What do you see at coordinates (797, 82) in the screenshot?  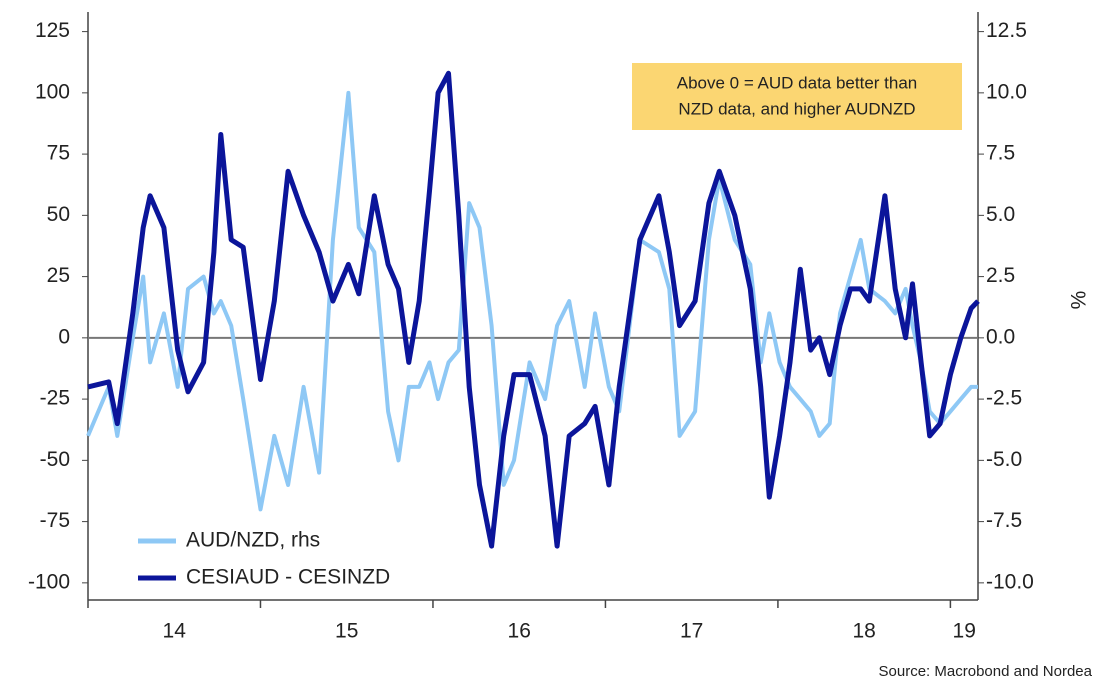 I see `annotation: Above 0 = AUD data better than` at bounding box center [797, 82].